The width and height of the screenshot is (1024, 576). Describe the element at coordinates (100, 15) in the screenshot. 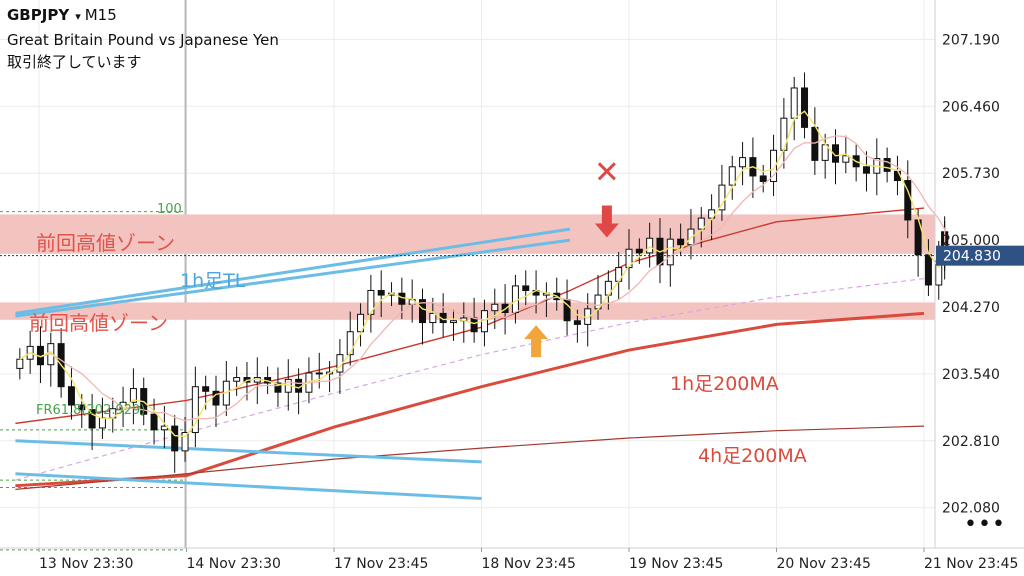

I see `timeframe-label: M15` at that location.